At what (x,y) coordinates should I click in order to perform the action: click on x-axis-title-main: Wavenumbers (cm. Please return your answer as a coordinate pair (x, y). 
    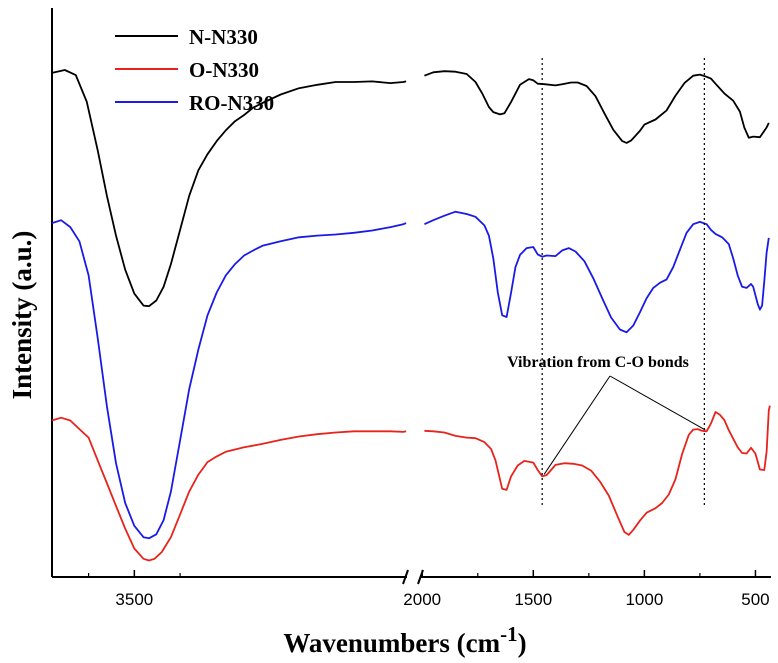
    Looking at the image, I should click on (391, 643).